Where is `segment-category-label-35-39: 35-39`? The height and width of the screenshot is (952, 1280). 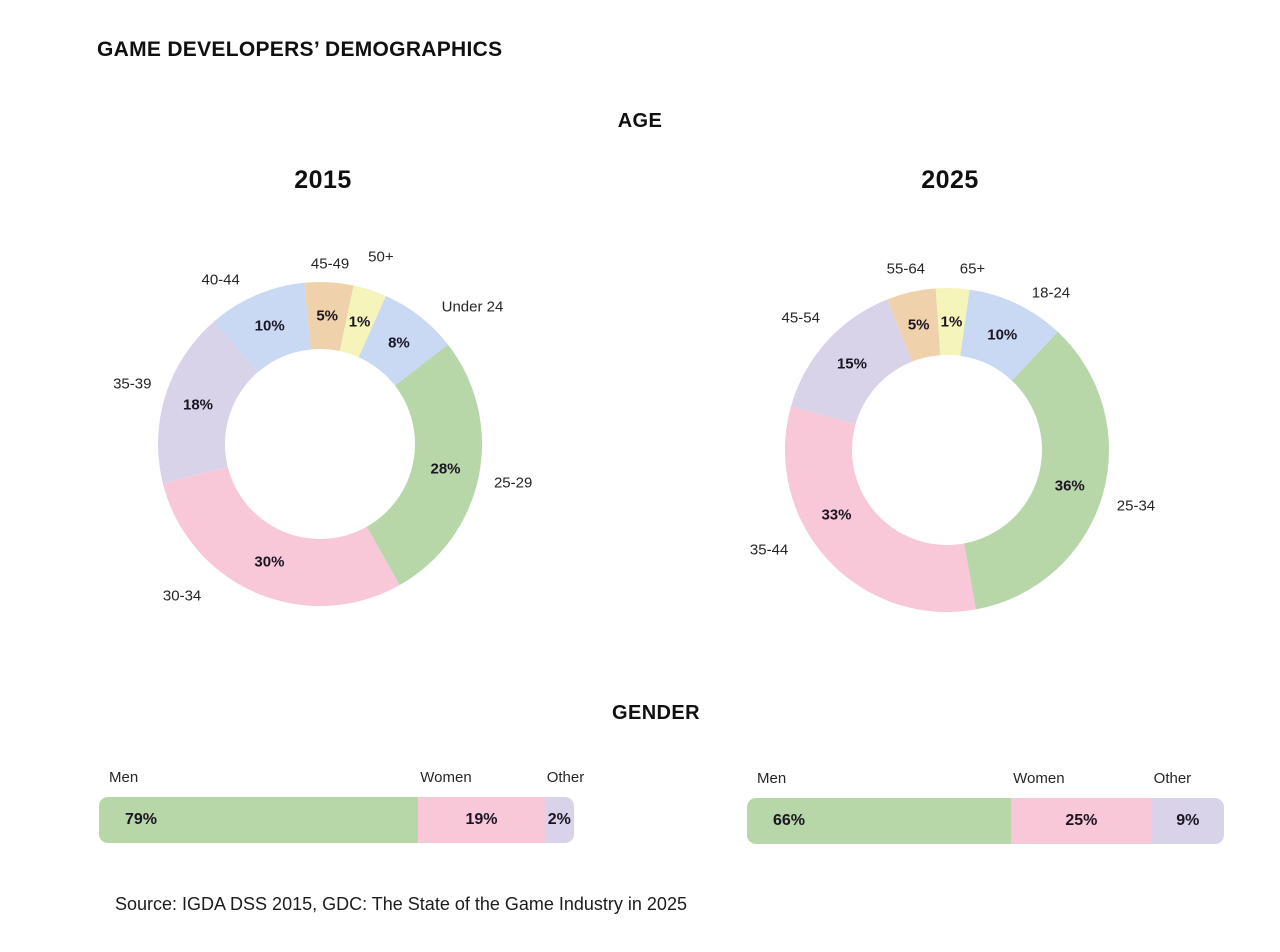 segment-category-label-35-39: 35-39 is located at coordinates (132, 384).